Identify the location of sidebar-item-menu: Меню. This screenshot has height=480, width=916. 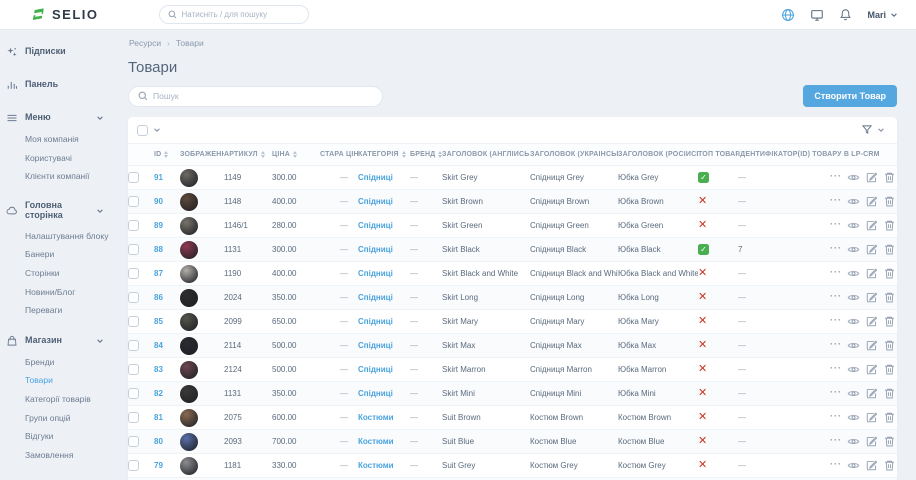
(62, 118).